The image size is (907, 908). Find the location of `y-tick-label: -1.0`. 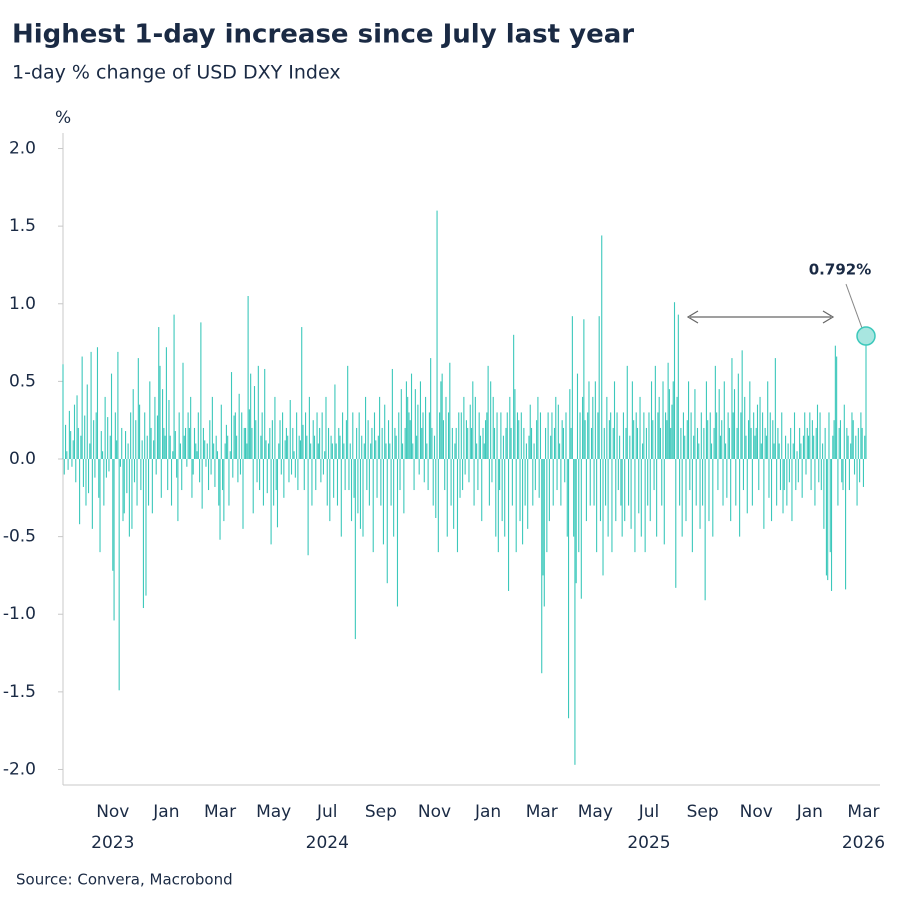

y-tick-label: -1.0 is located at coordinates (19, 614).